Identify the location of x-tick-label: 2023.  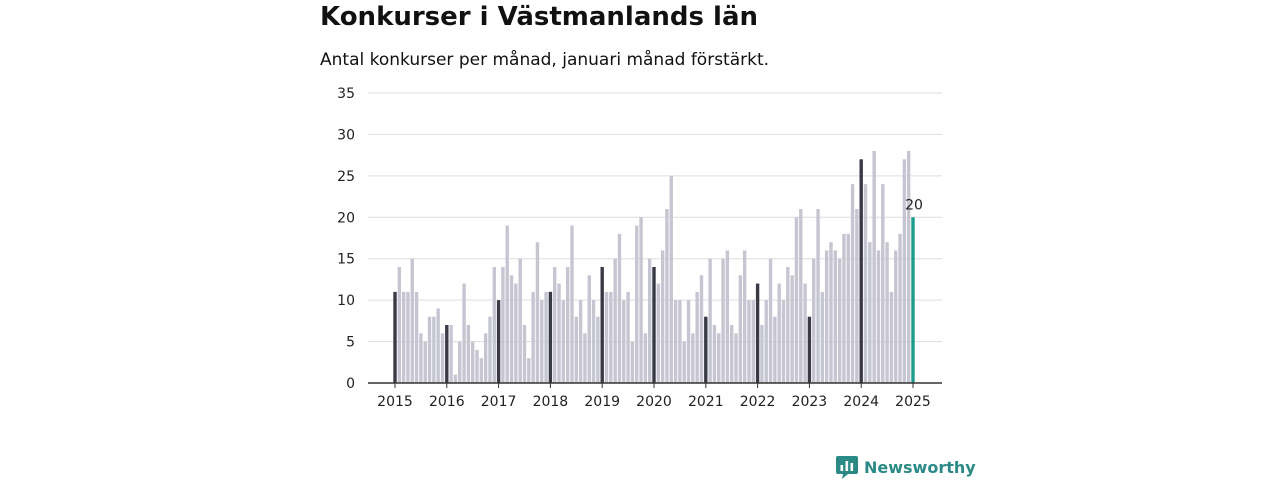
(810, 402).